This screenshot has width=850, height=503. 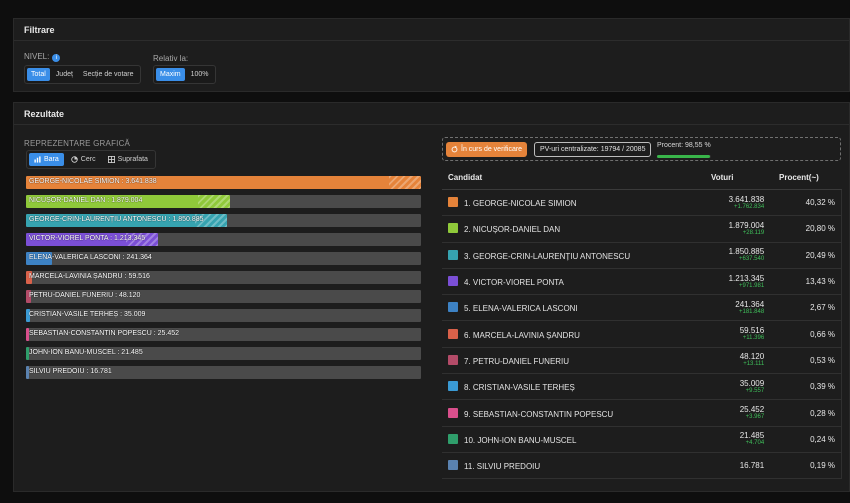 I want to click on bar-row: SILVIU PREDOIU : 16.781, so click(x=223, y=372).